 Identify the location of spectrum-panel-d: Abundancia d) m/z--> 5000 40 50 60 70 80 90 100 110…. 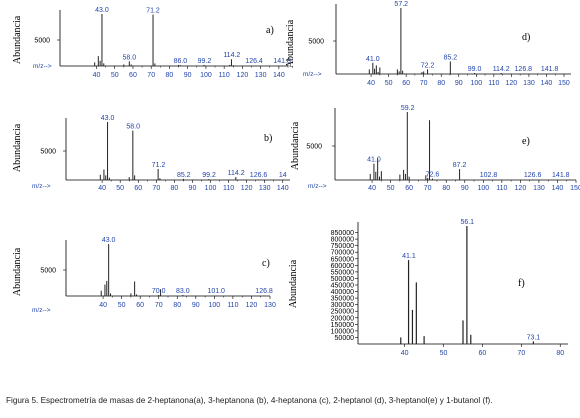
(428, 44).